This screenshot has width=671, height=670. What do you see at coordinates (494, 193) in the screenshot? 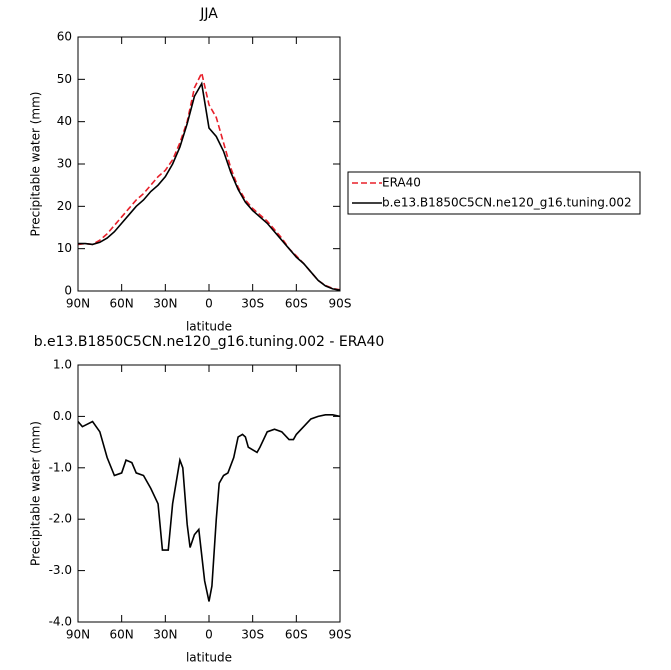
I see `legend-box` at bounding box center [494, 193].